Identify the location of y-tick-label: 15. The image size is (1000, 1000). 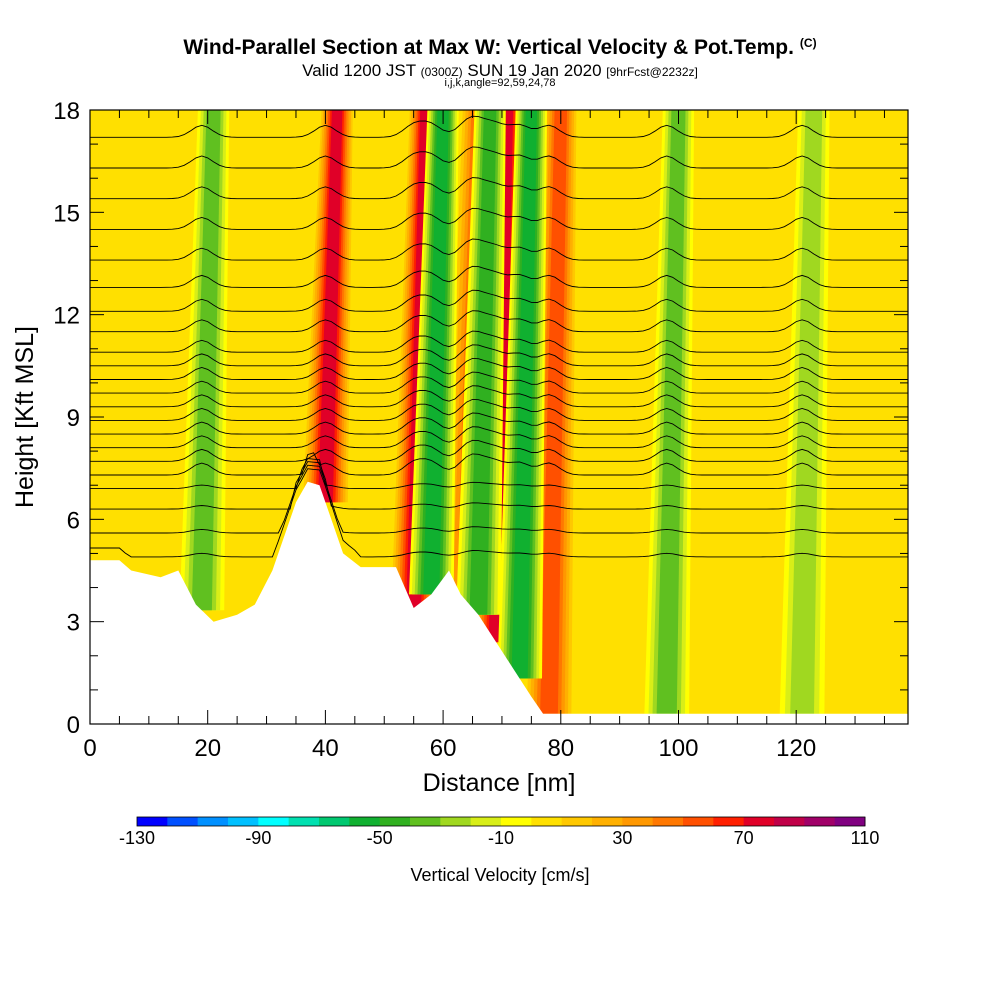
(66, 213).